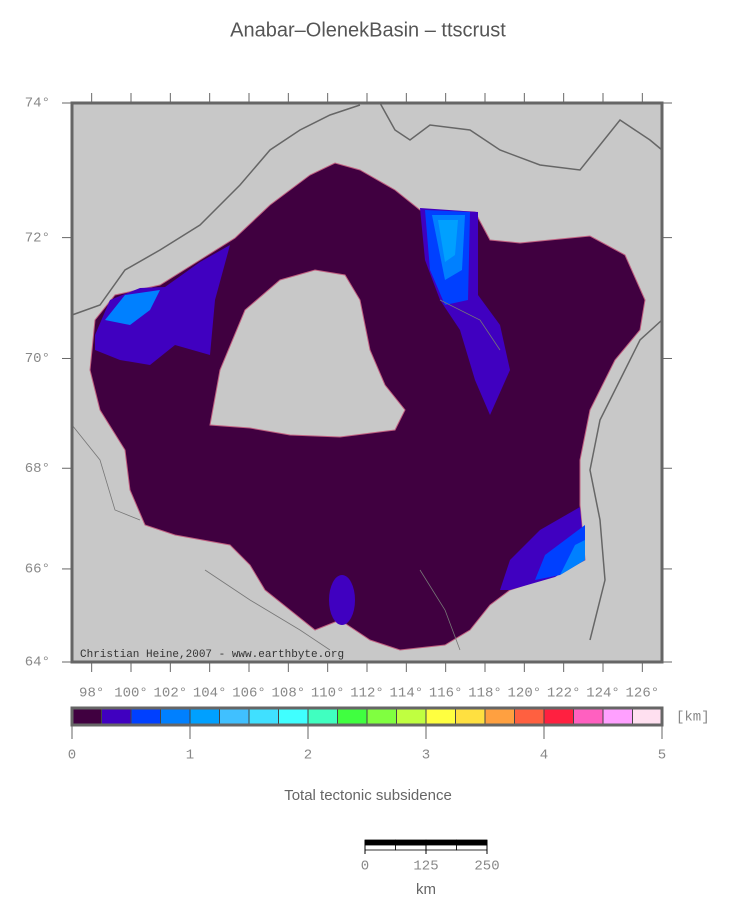  Describe the element at coordinates (603, 694) in the screenshot. I see `lon-label: 124°` at that location.